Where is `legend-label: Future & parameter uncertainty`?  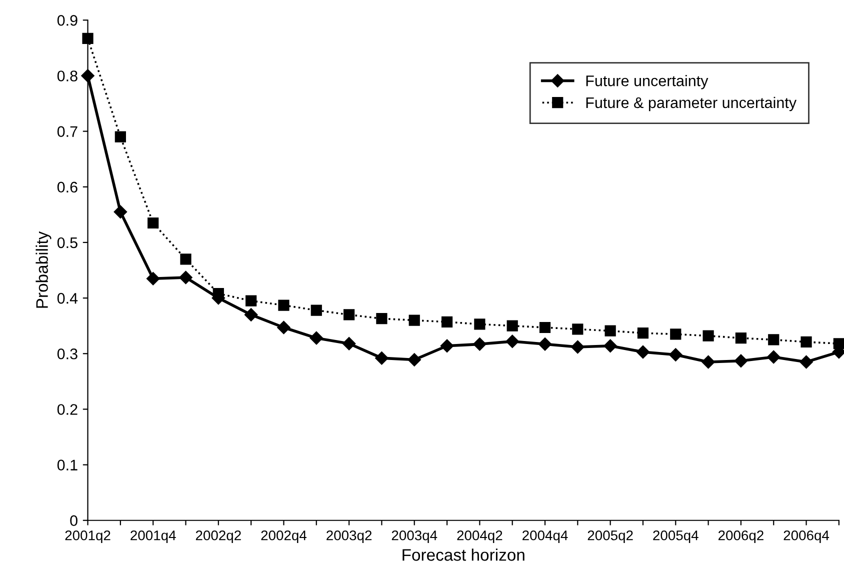 legend-label: Future & parameter uncertainty is located at coordinates (691, 104).